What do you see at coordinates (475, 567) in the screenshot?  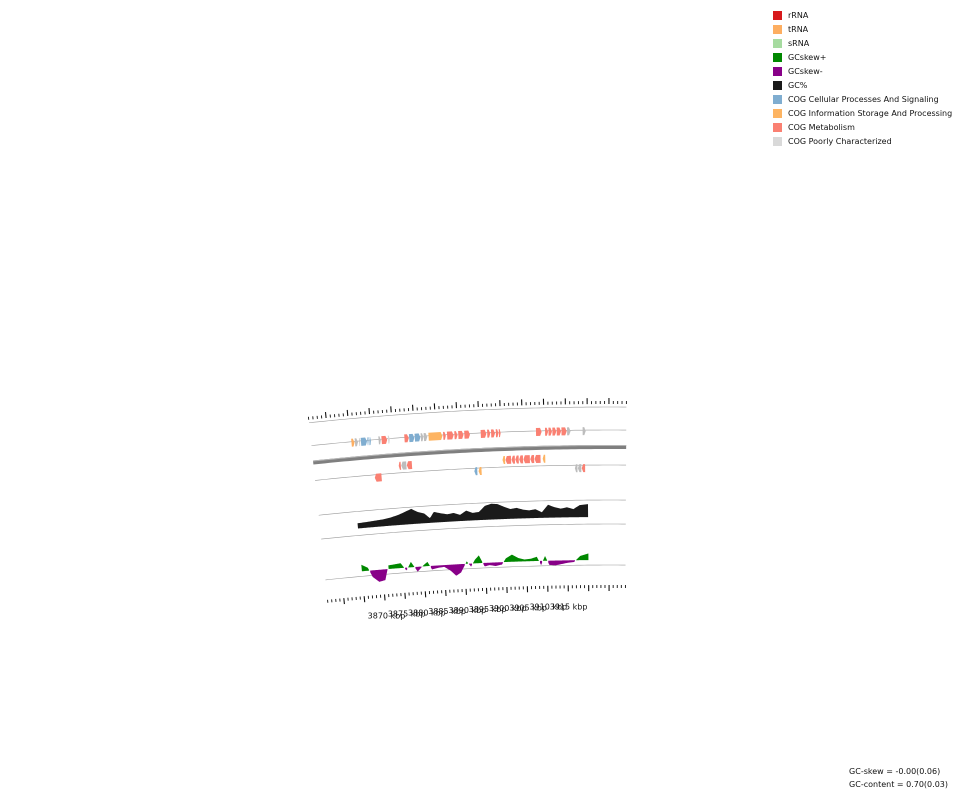 I see `gc-skew-track` at bounding box center [475, 567].